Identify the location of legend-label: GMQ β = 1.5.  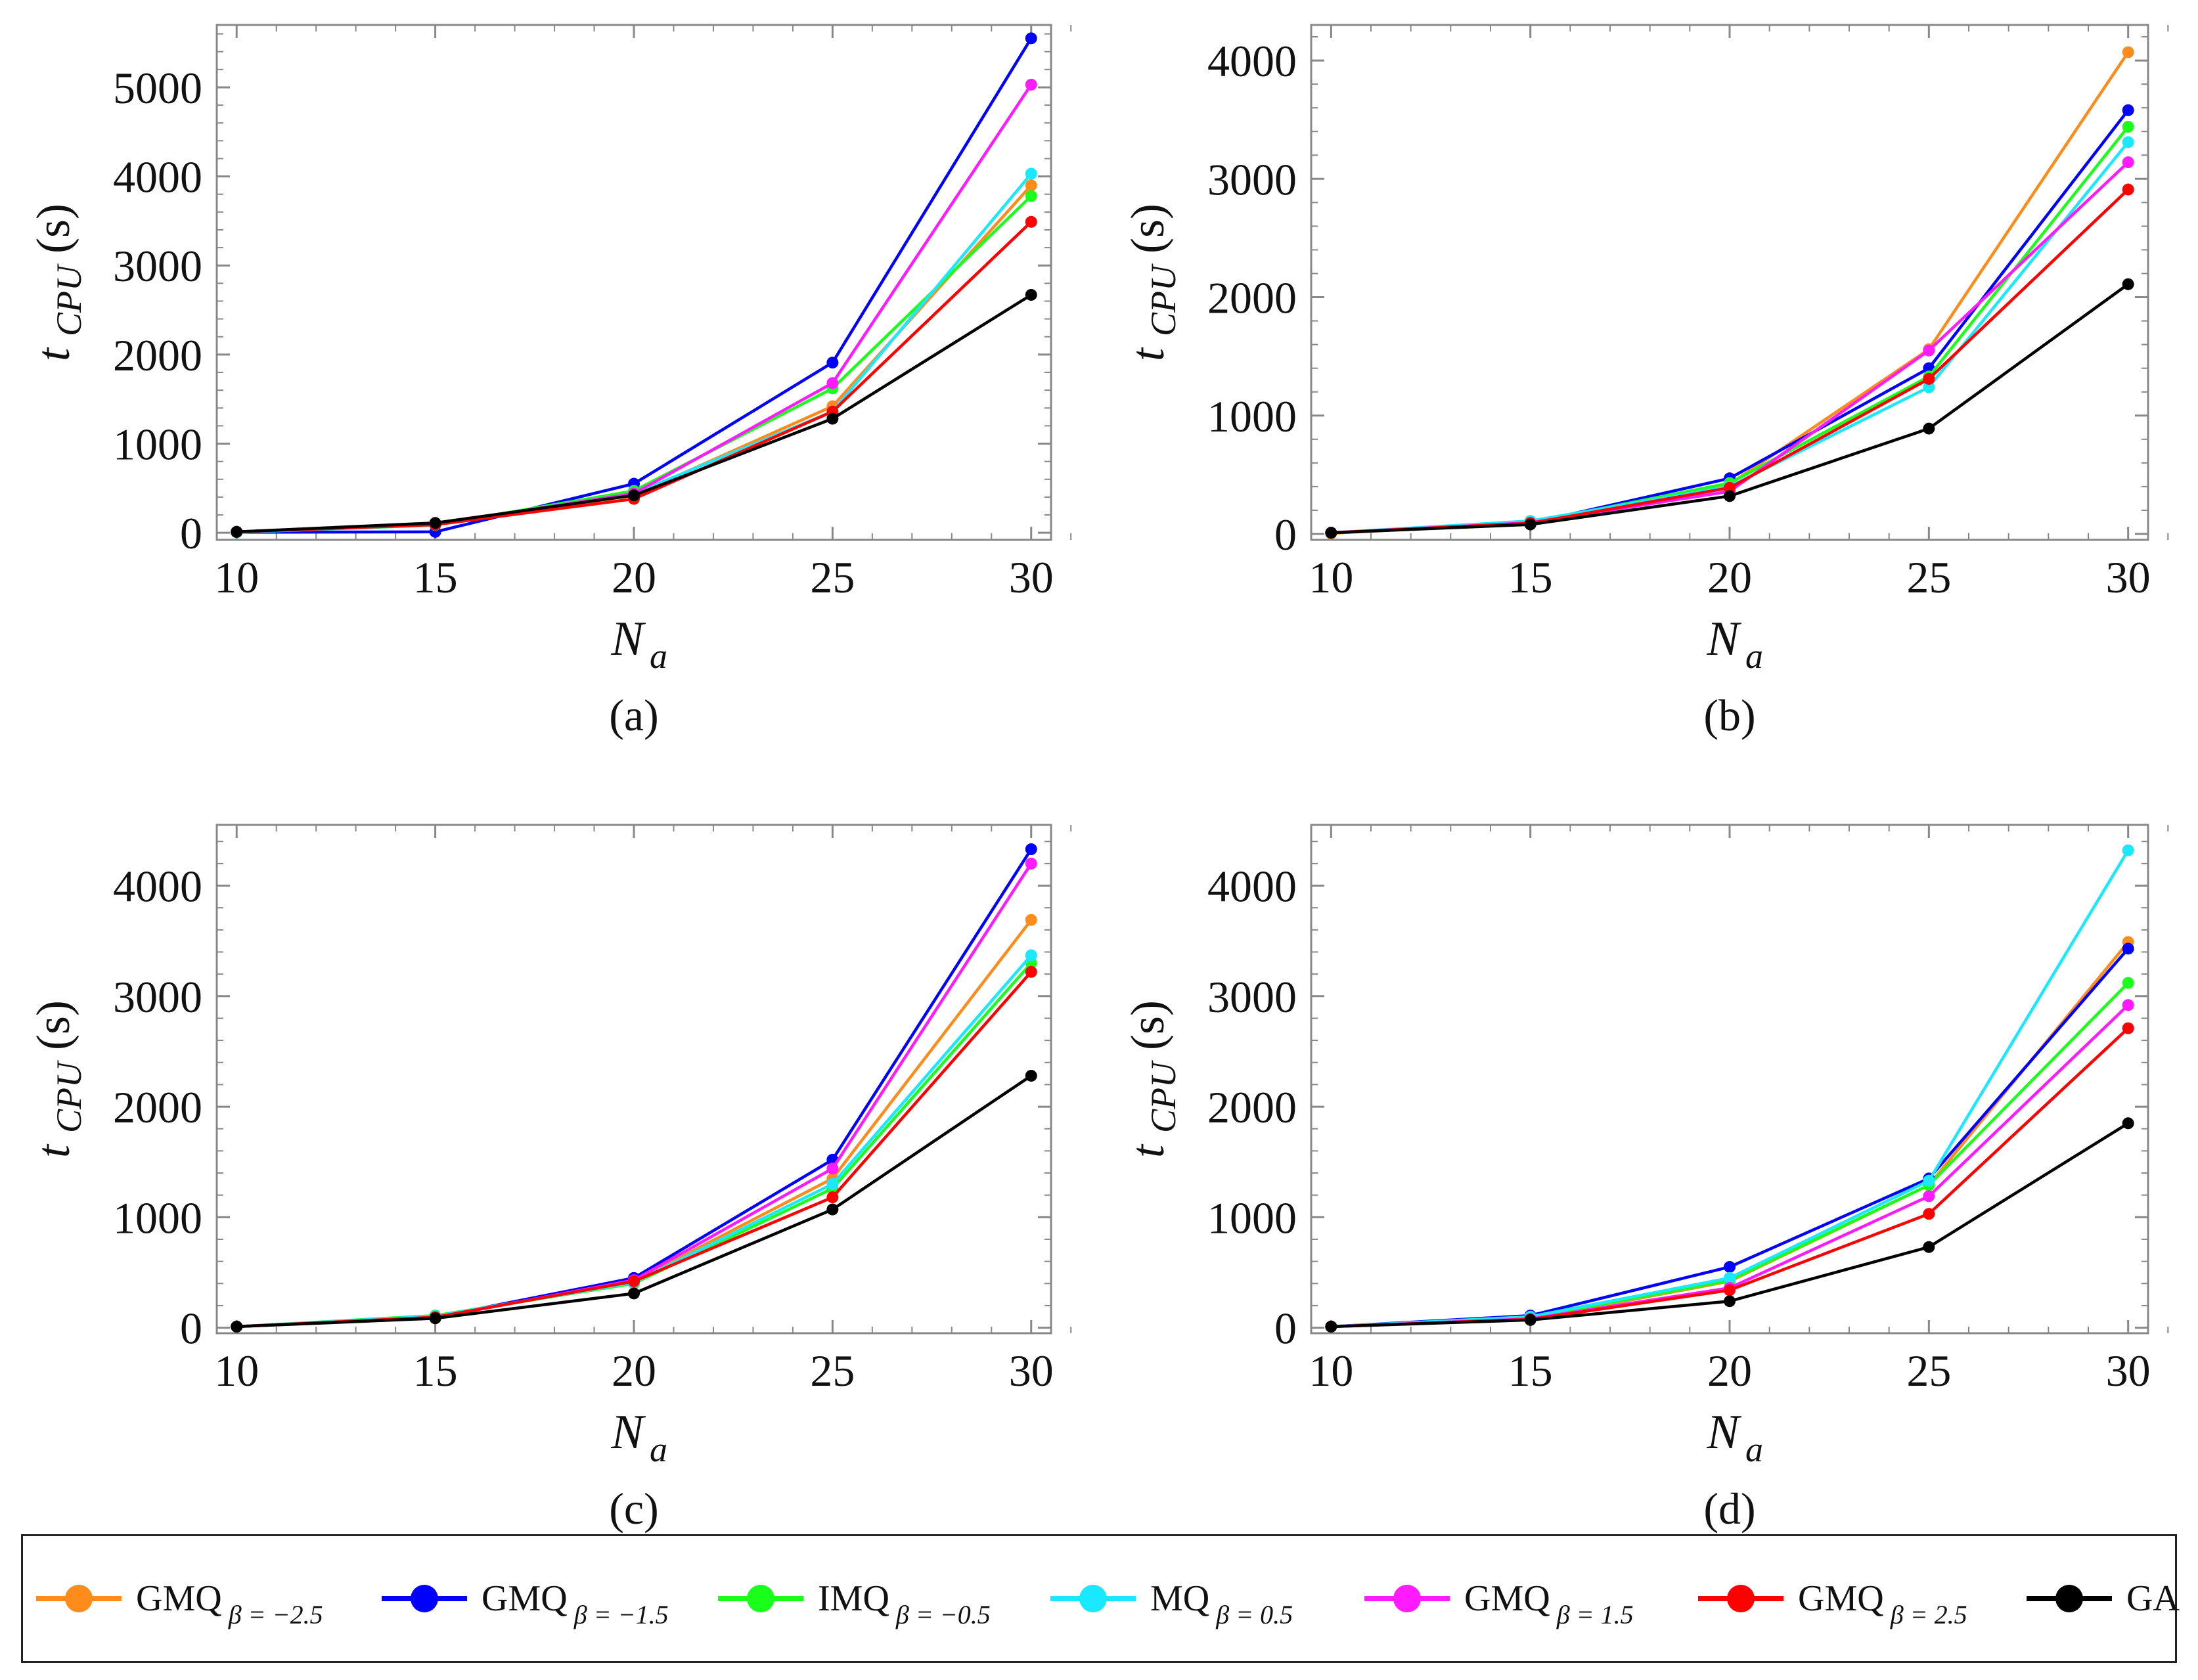
(1549, 1603).